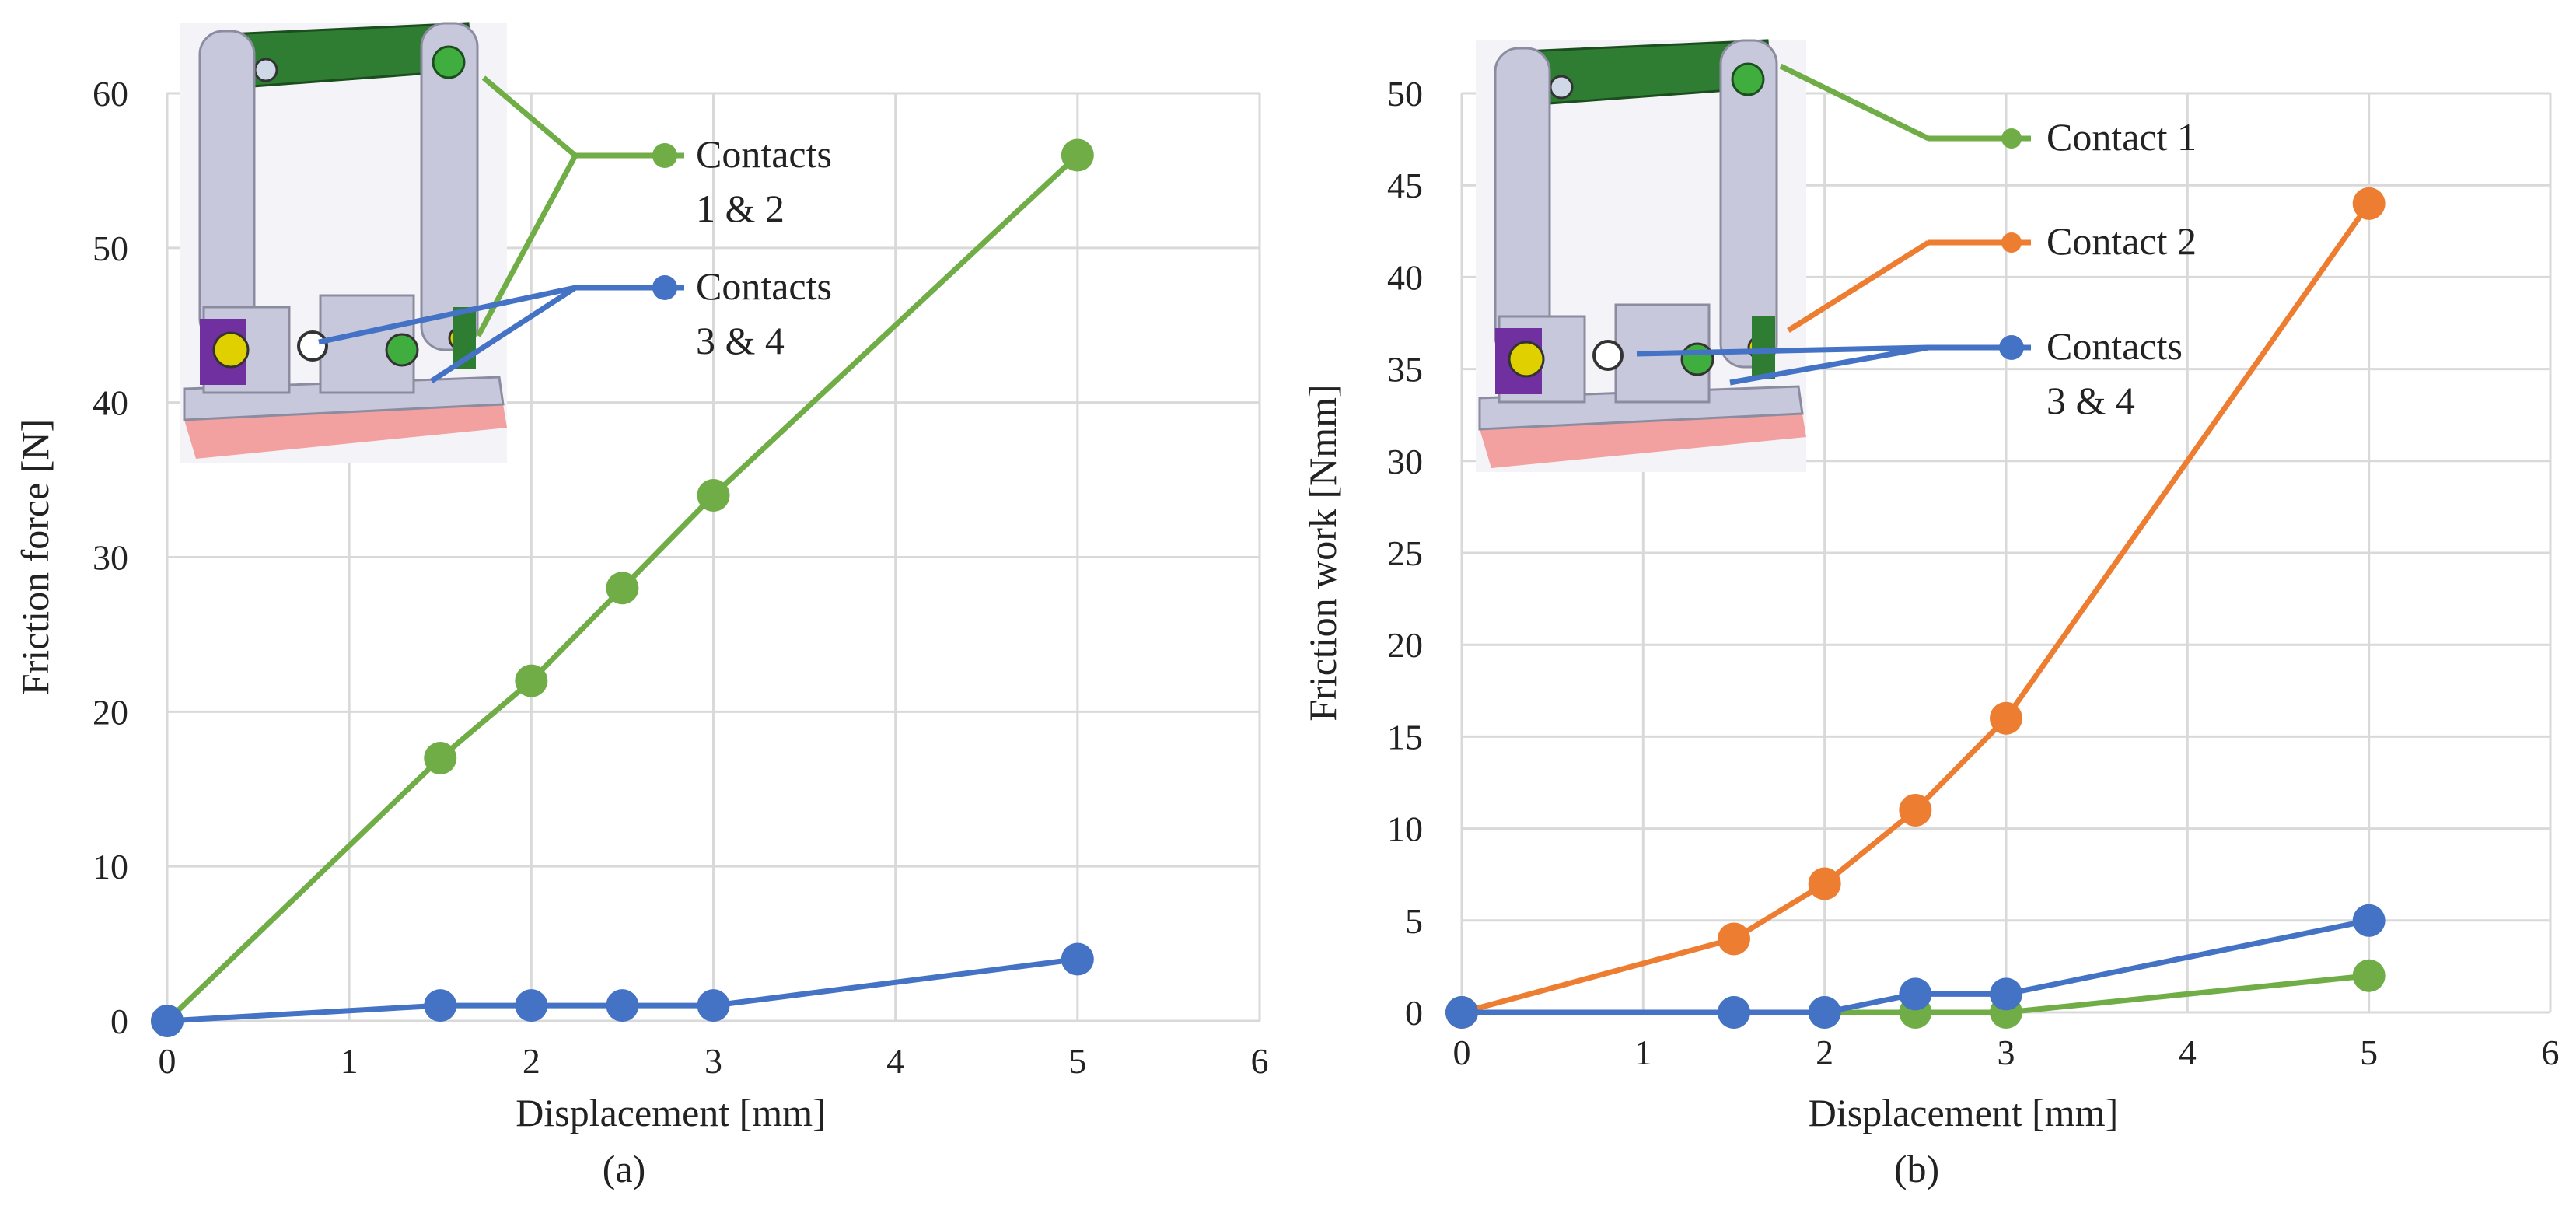 This screenshot has width=2576, height=1213. I want to click on right-green-block, so click(1764, 347).